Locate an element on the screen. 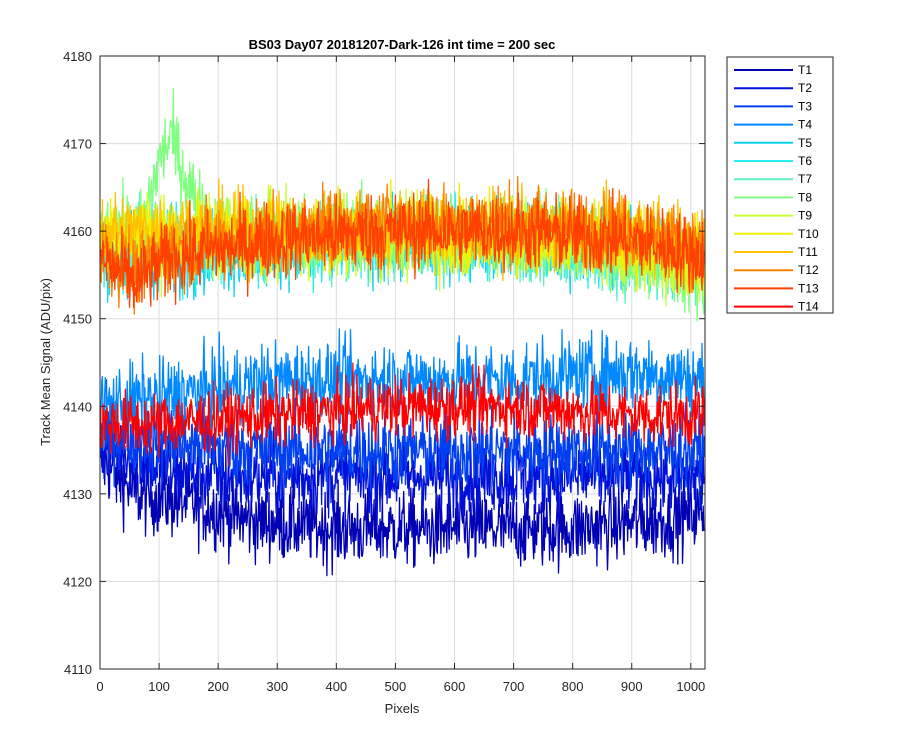  y-tick-label: 4120 is located at coordinates (77, 581).